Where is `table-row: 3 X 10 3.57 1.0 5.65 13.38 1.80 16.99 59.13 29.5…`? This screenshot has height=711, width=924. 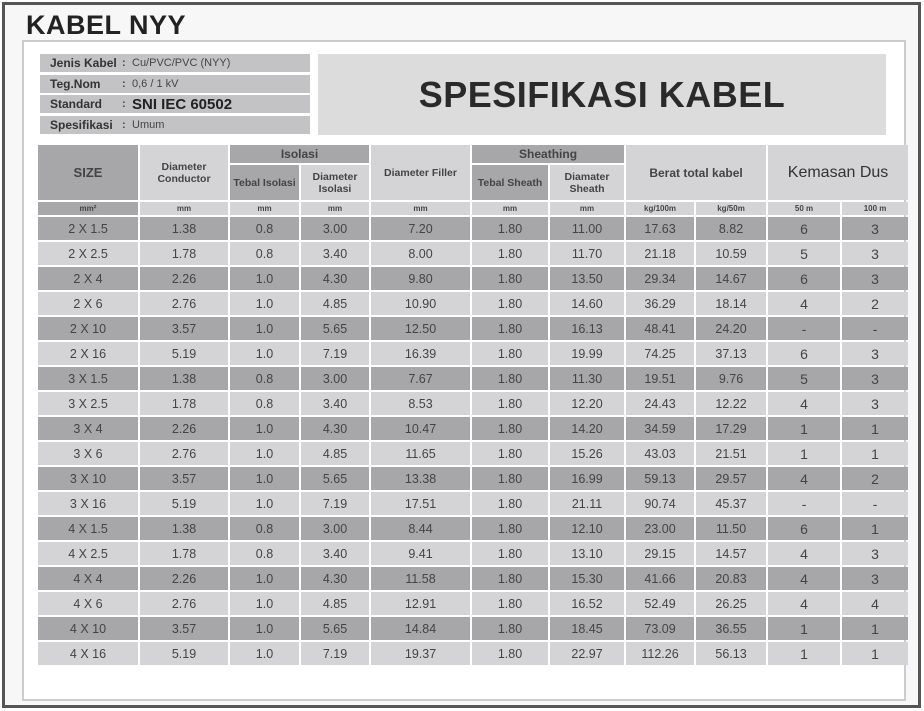 table-row: 3 X 10 3.57 1.0 5.65 13.38 1.80 16.99 59.13 29.5… is located at coordinates (473, 478).